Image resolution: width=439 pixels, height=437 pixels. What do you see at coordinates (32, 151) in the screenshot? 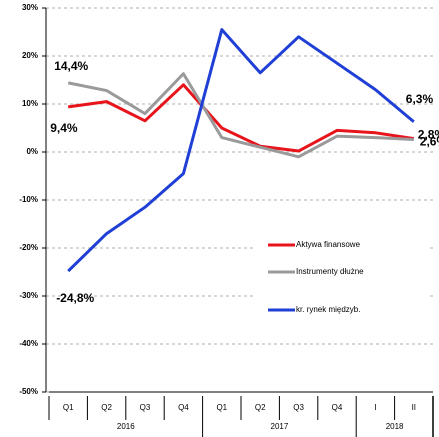
I see `y-tick-label: 0%` at bounding box center [32, 151].